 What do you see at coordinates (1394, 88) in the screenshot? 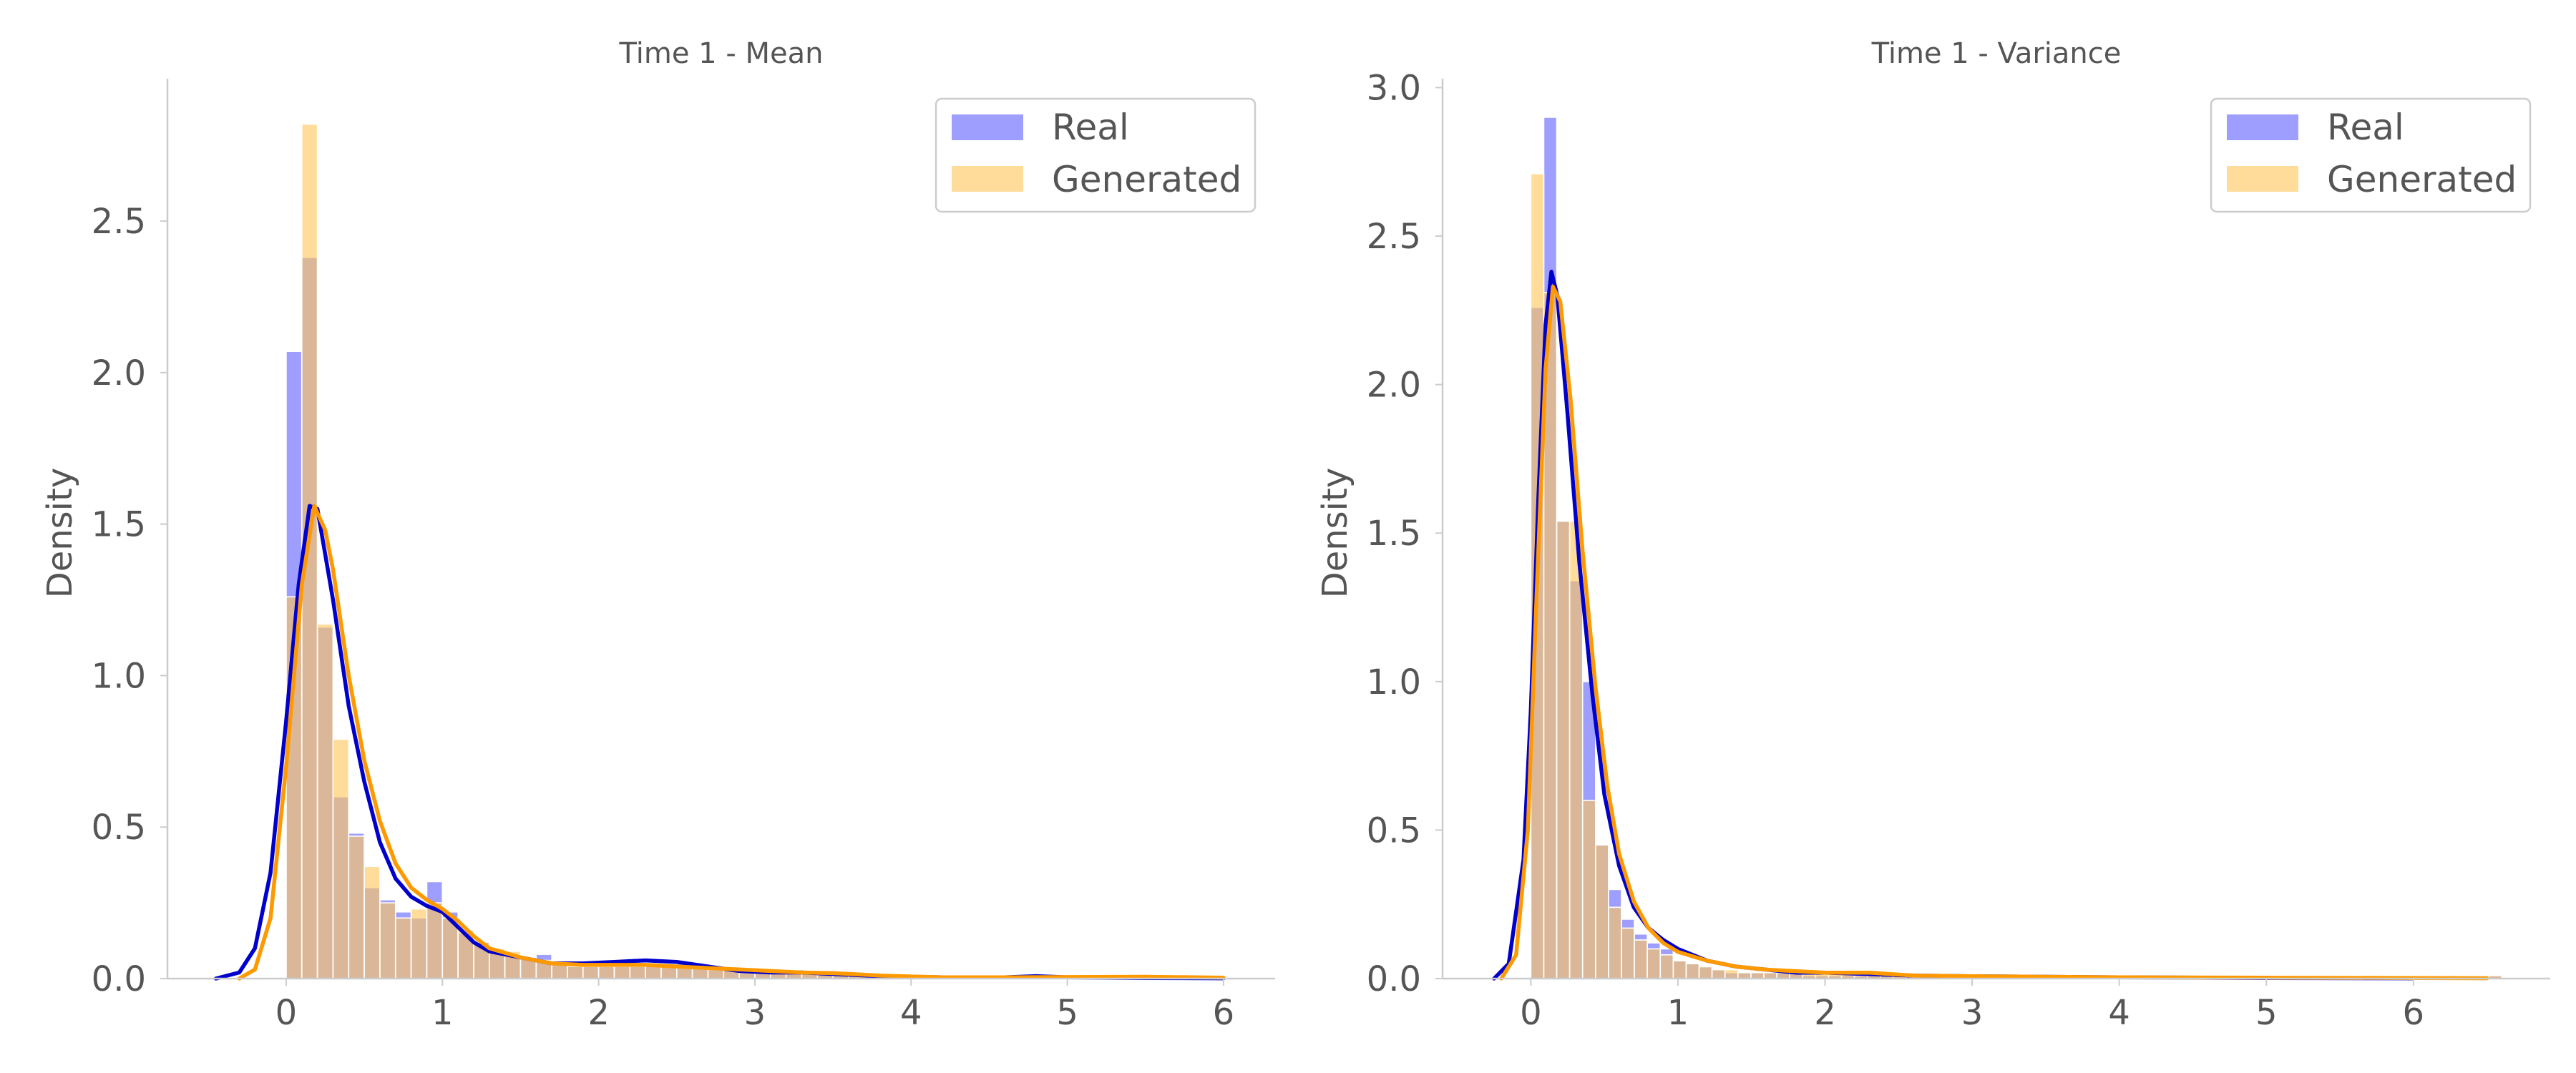
I see `y-tick-label: 3.0` at bounding box center [1394, 88].